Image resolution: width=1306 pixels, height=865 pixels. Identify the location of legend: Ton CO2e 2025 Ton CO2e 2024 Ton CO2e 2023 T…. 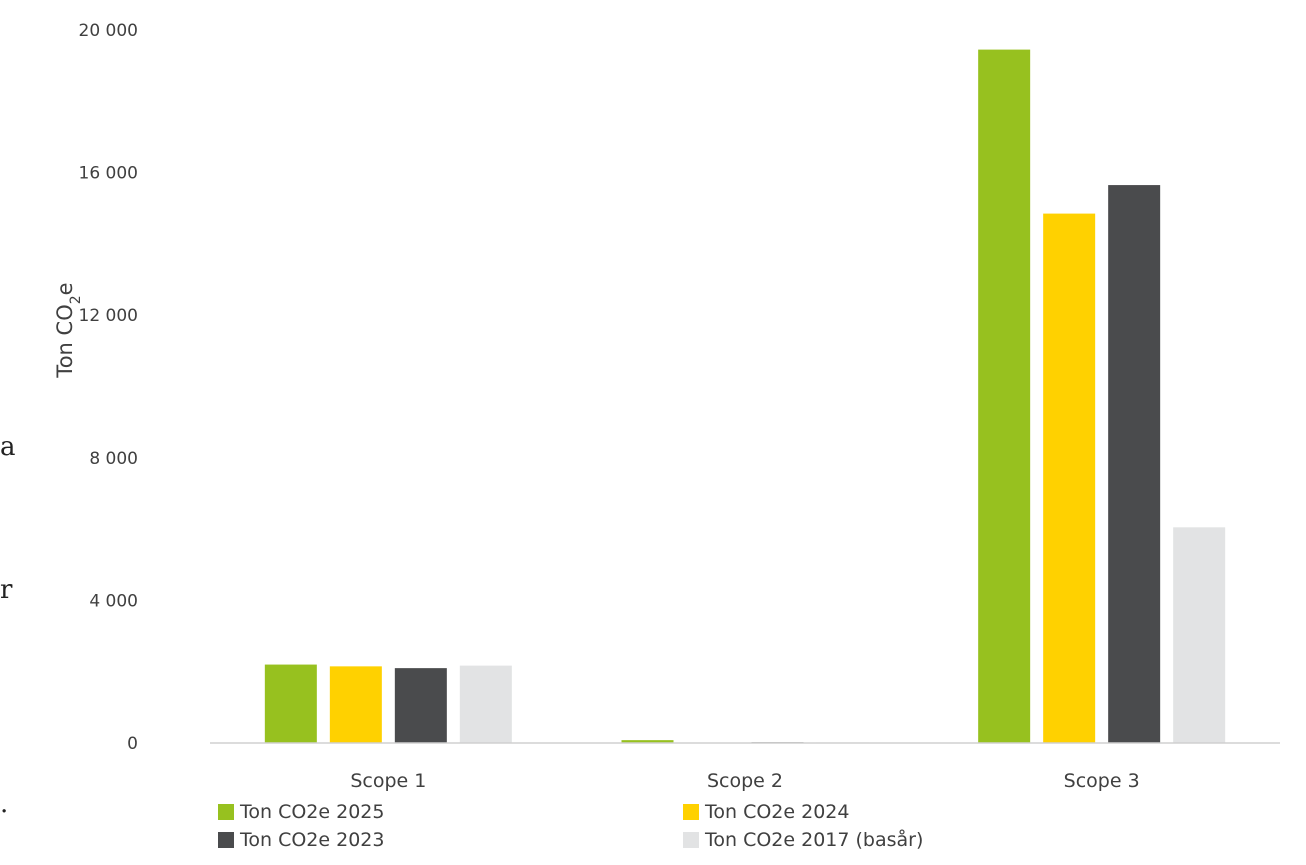
(570, 826).